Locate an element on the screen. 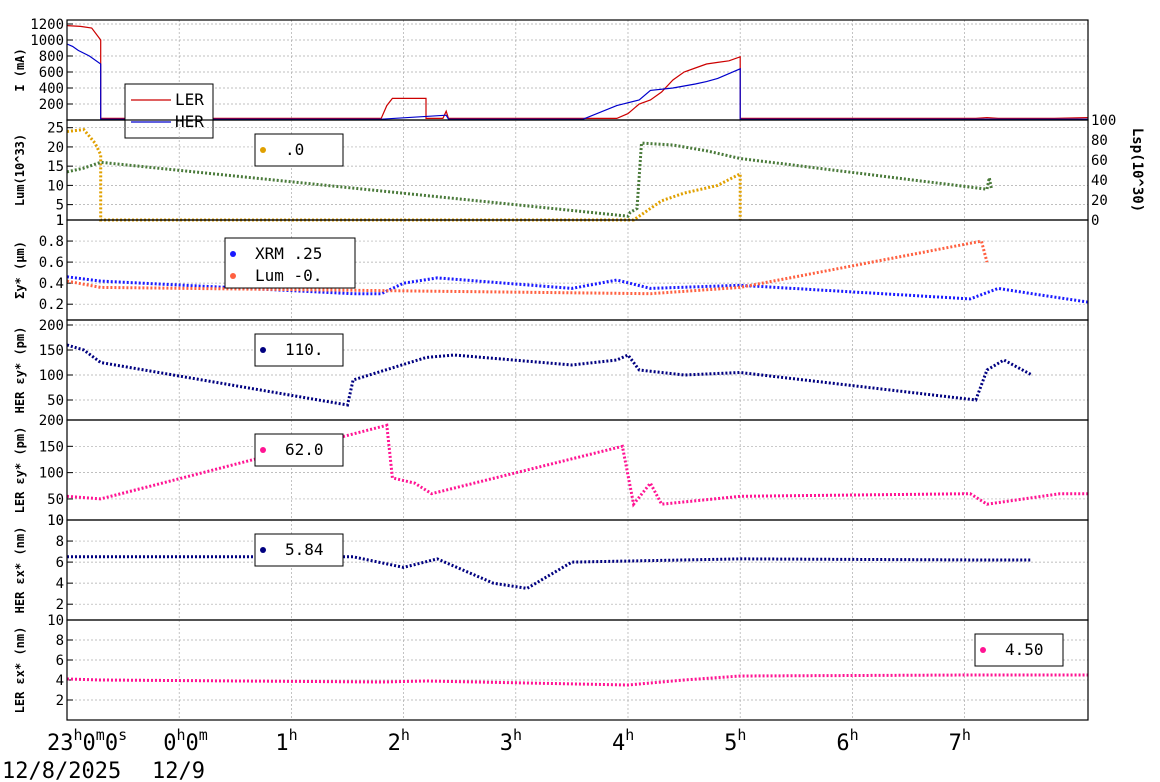 Image resolution: width=1160 pixels, height=782 pixels. legend: XRM .25 Lum -0. is located at coordinates (290, 263).